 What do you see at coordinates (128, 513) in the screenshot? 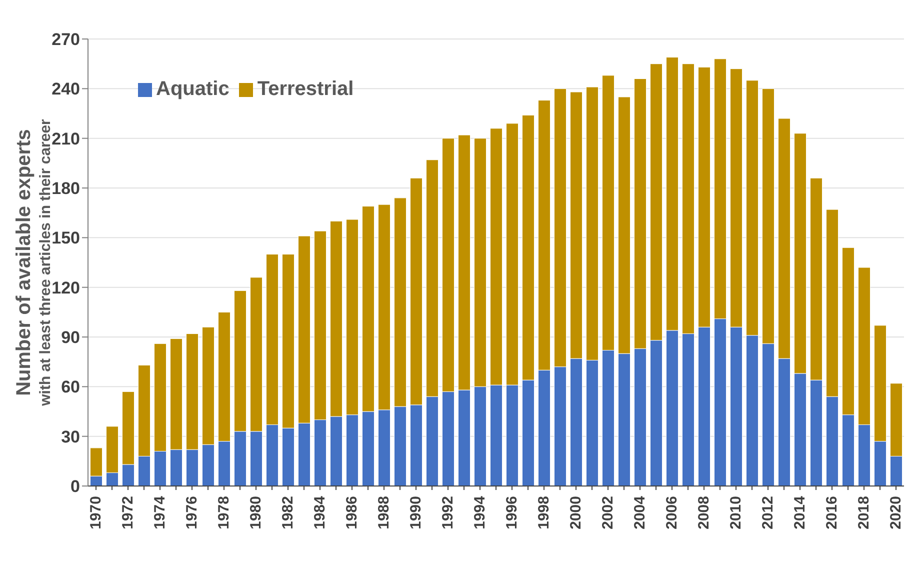
I see `x-tick-label: 1972` at bounding box center [128, 513].